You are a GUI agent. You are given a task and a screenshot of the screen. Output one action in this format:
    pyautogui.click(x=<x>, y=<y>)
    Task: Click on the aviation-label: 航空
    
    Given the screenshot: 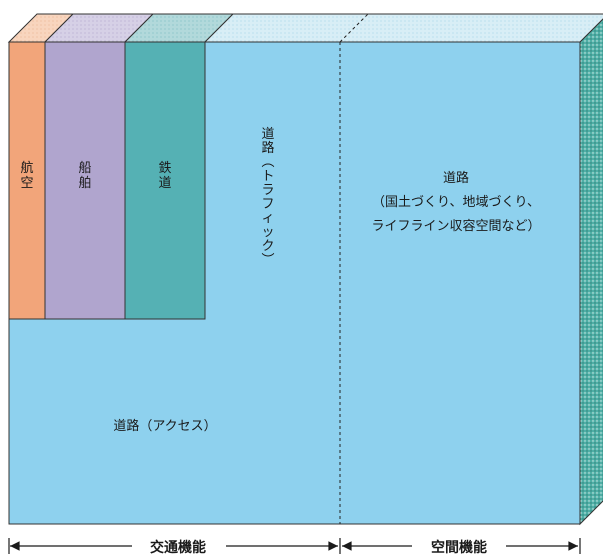 What is the action you would take?
    pyautogui.click(x=26, y=175)
    